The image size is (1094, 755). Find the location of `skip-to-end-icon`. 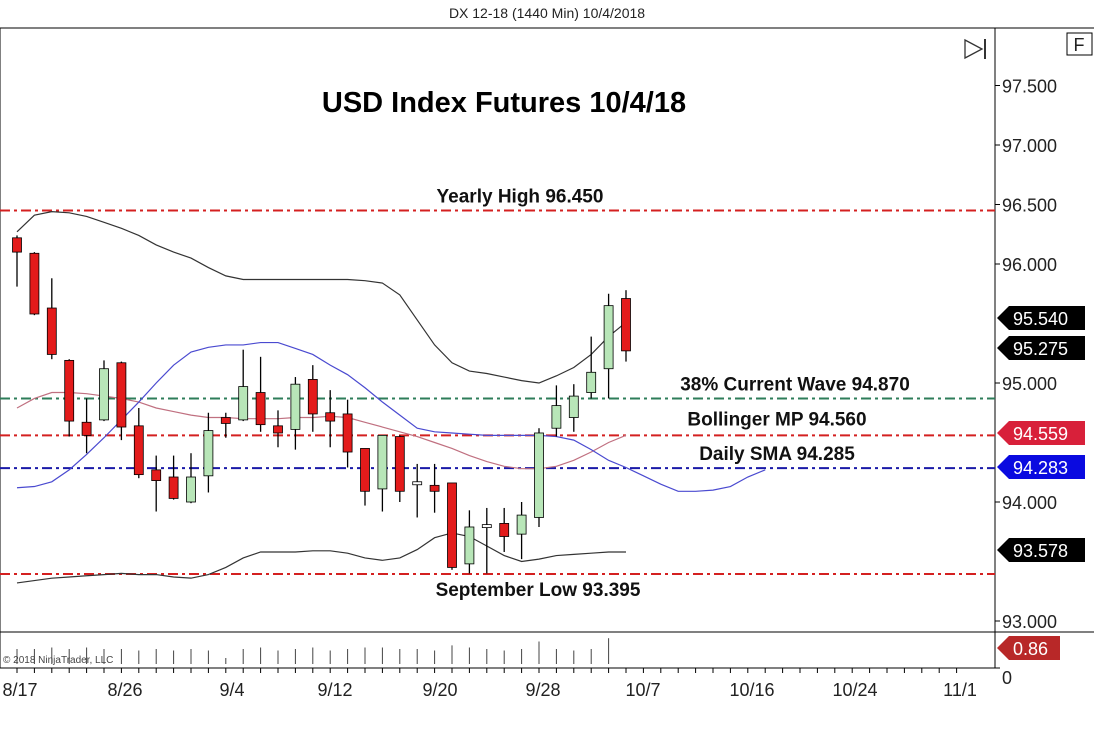

skip-to-end-icon is located at coordinates (975, 49).